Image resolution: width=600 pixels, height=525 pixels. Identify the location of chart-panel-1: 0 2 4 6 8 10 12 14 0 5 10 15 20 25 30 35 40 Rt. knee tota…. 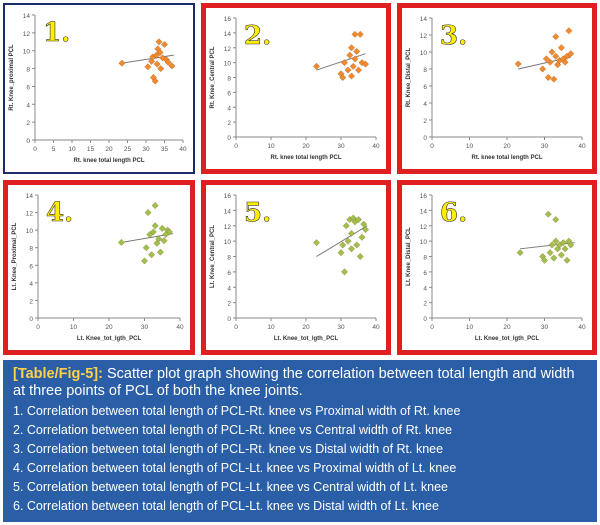
(99, 88).